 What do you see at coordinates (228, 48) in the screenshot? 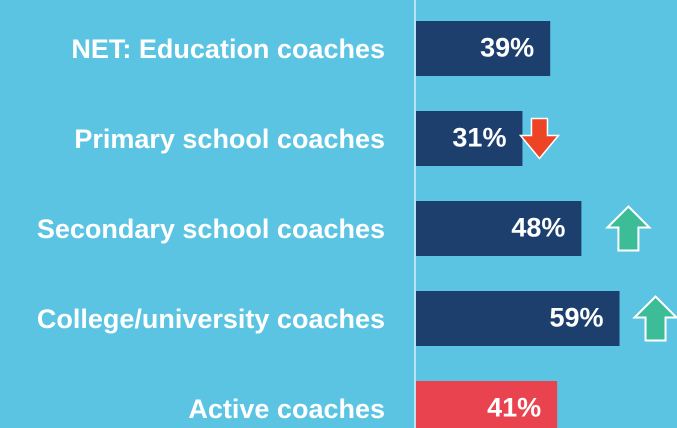
I see `category-label: NET: Education coaches` at bounding box center [228, 48].